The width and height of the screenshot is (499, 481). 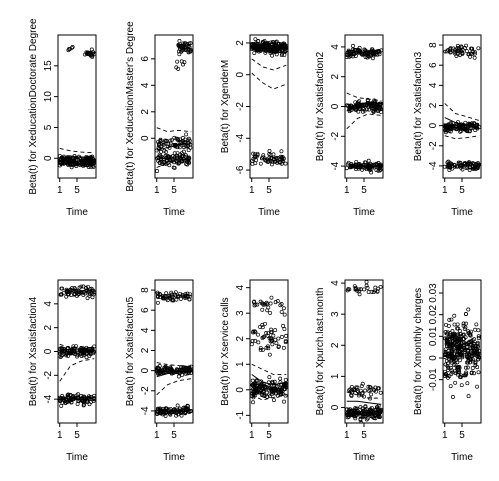 What do you see at coordinates (269, 50) in the screenshot?
I see `estimate-line` at bounding box center [269, 50].